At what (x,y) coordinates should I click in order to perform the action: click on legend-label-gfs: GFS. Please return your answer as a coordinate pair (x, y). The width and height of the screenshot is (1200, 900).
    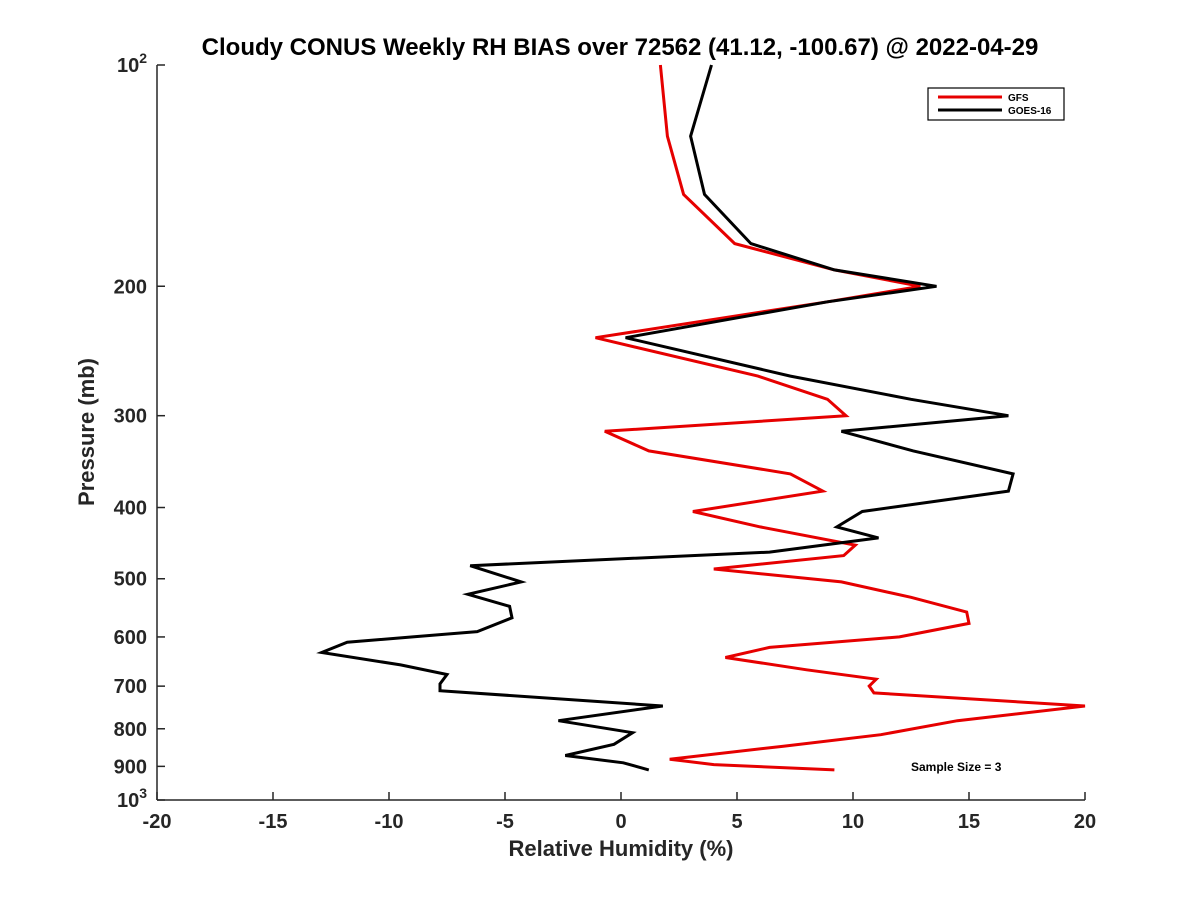
    Looking at the image, I should click on (1018, 98).